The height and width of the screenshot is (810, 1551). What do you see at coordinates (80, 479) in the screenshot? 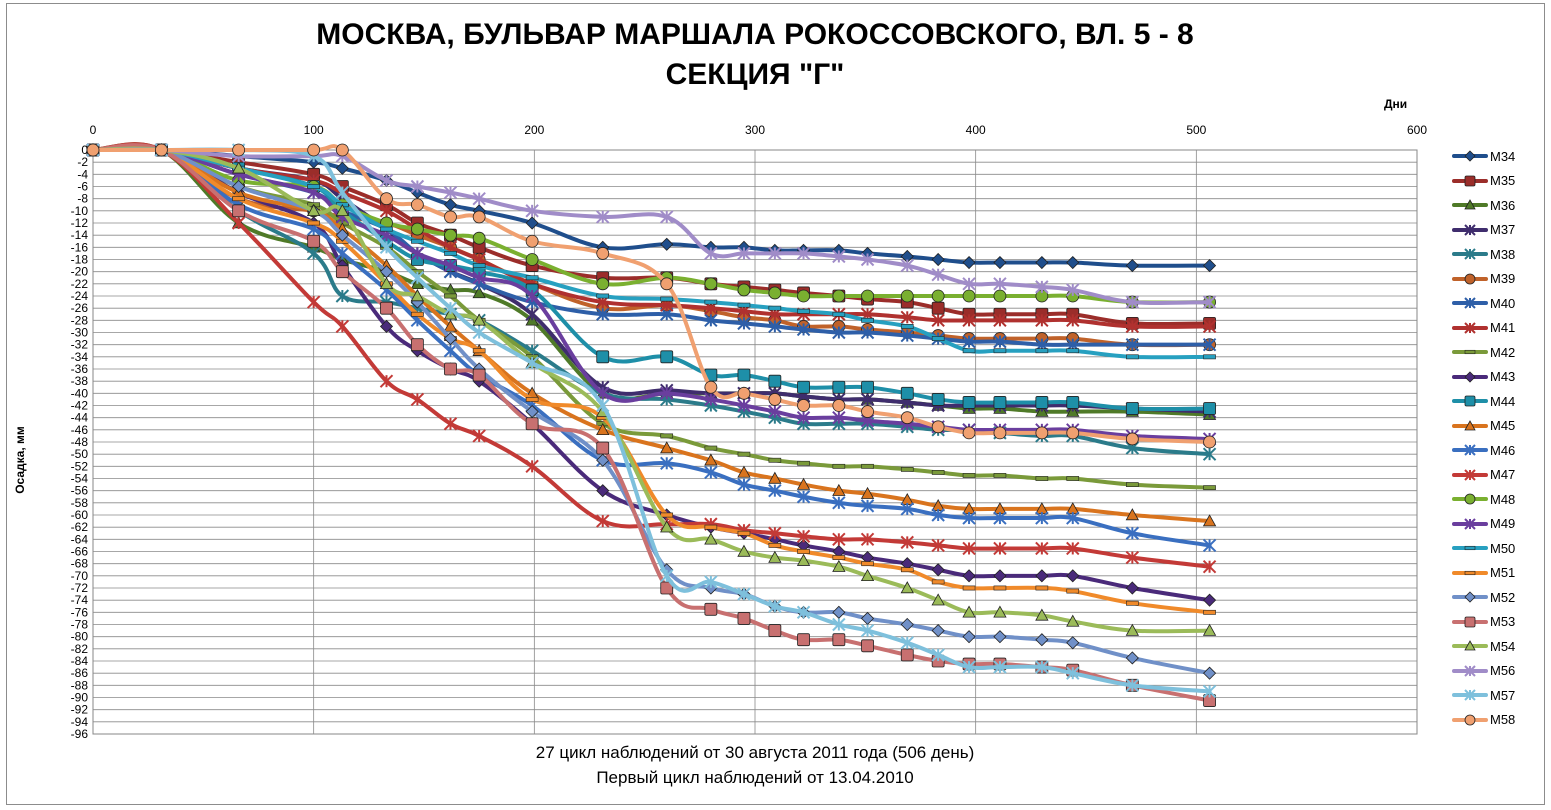
I see `y-tick-label: -54` at bounding box center [80, 479].